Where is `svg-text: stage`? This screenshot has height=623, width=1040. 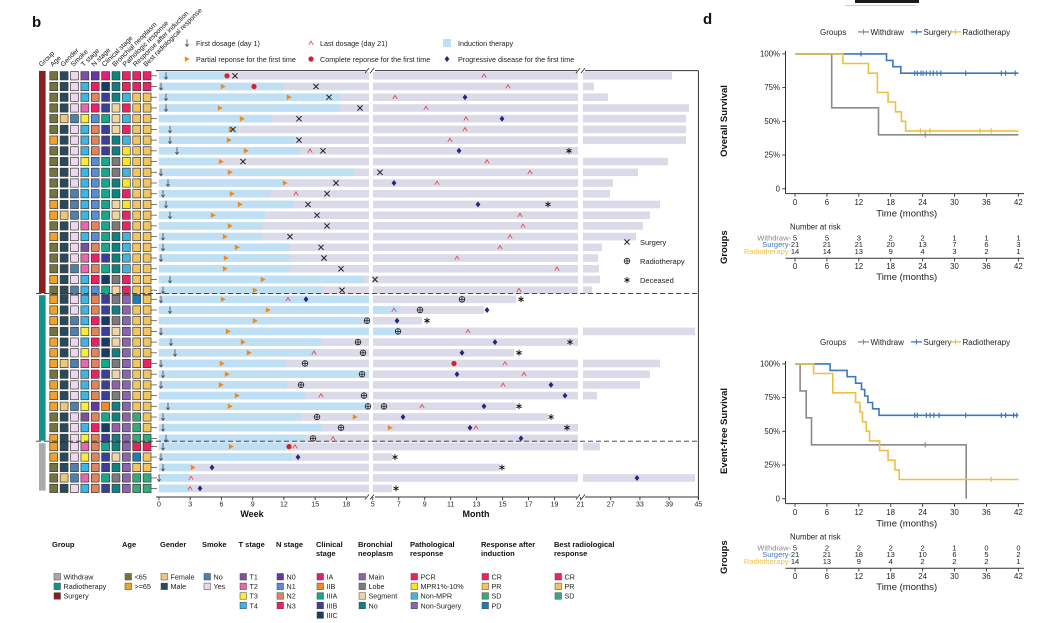 svg-text: stage is located at coordinates (326, 553).